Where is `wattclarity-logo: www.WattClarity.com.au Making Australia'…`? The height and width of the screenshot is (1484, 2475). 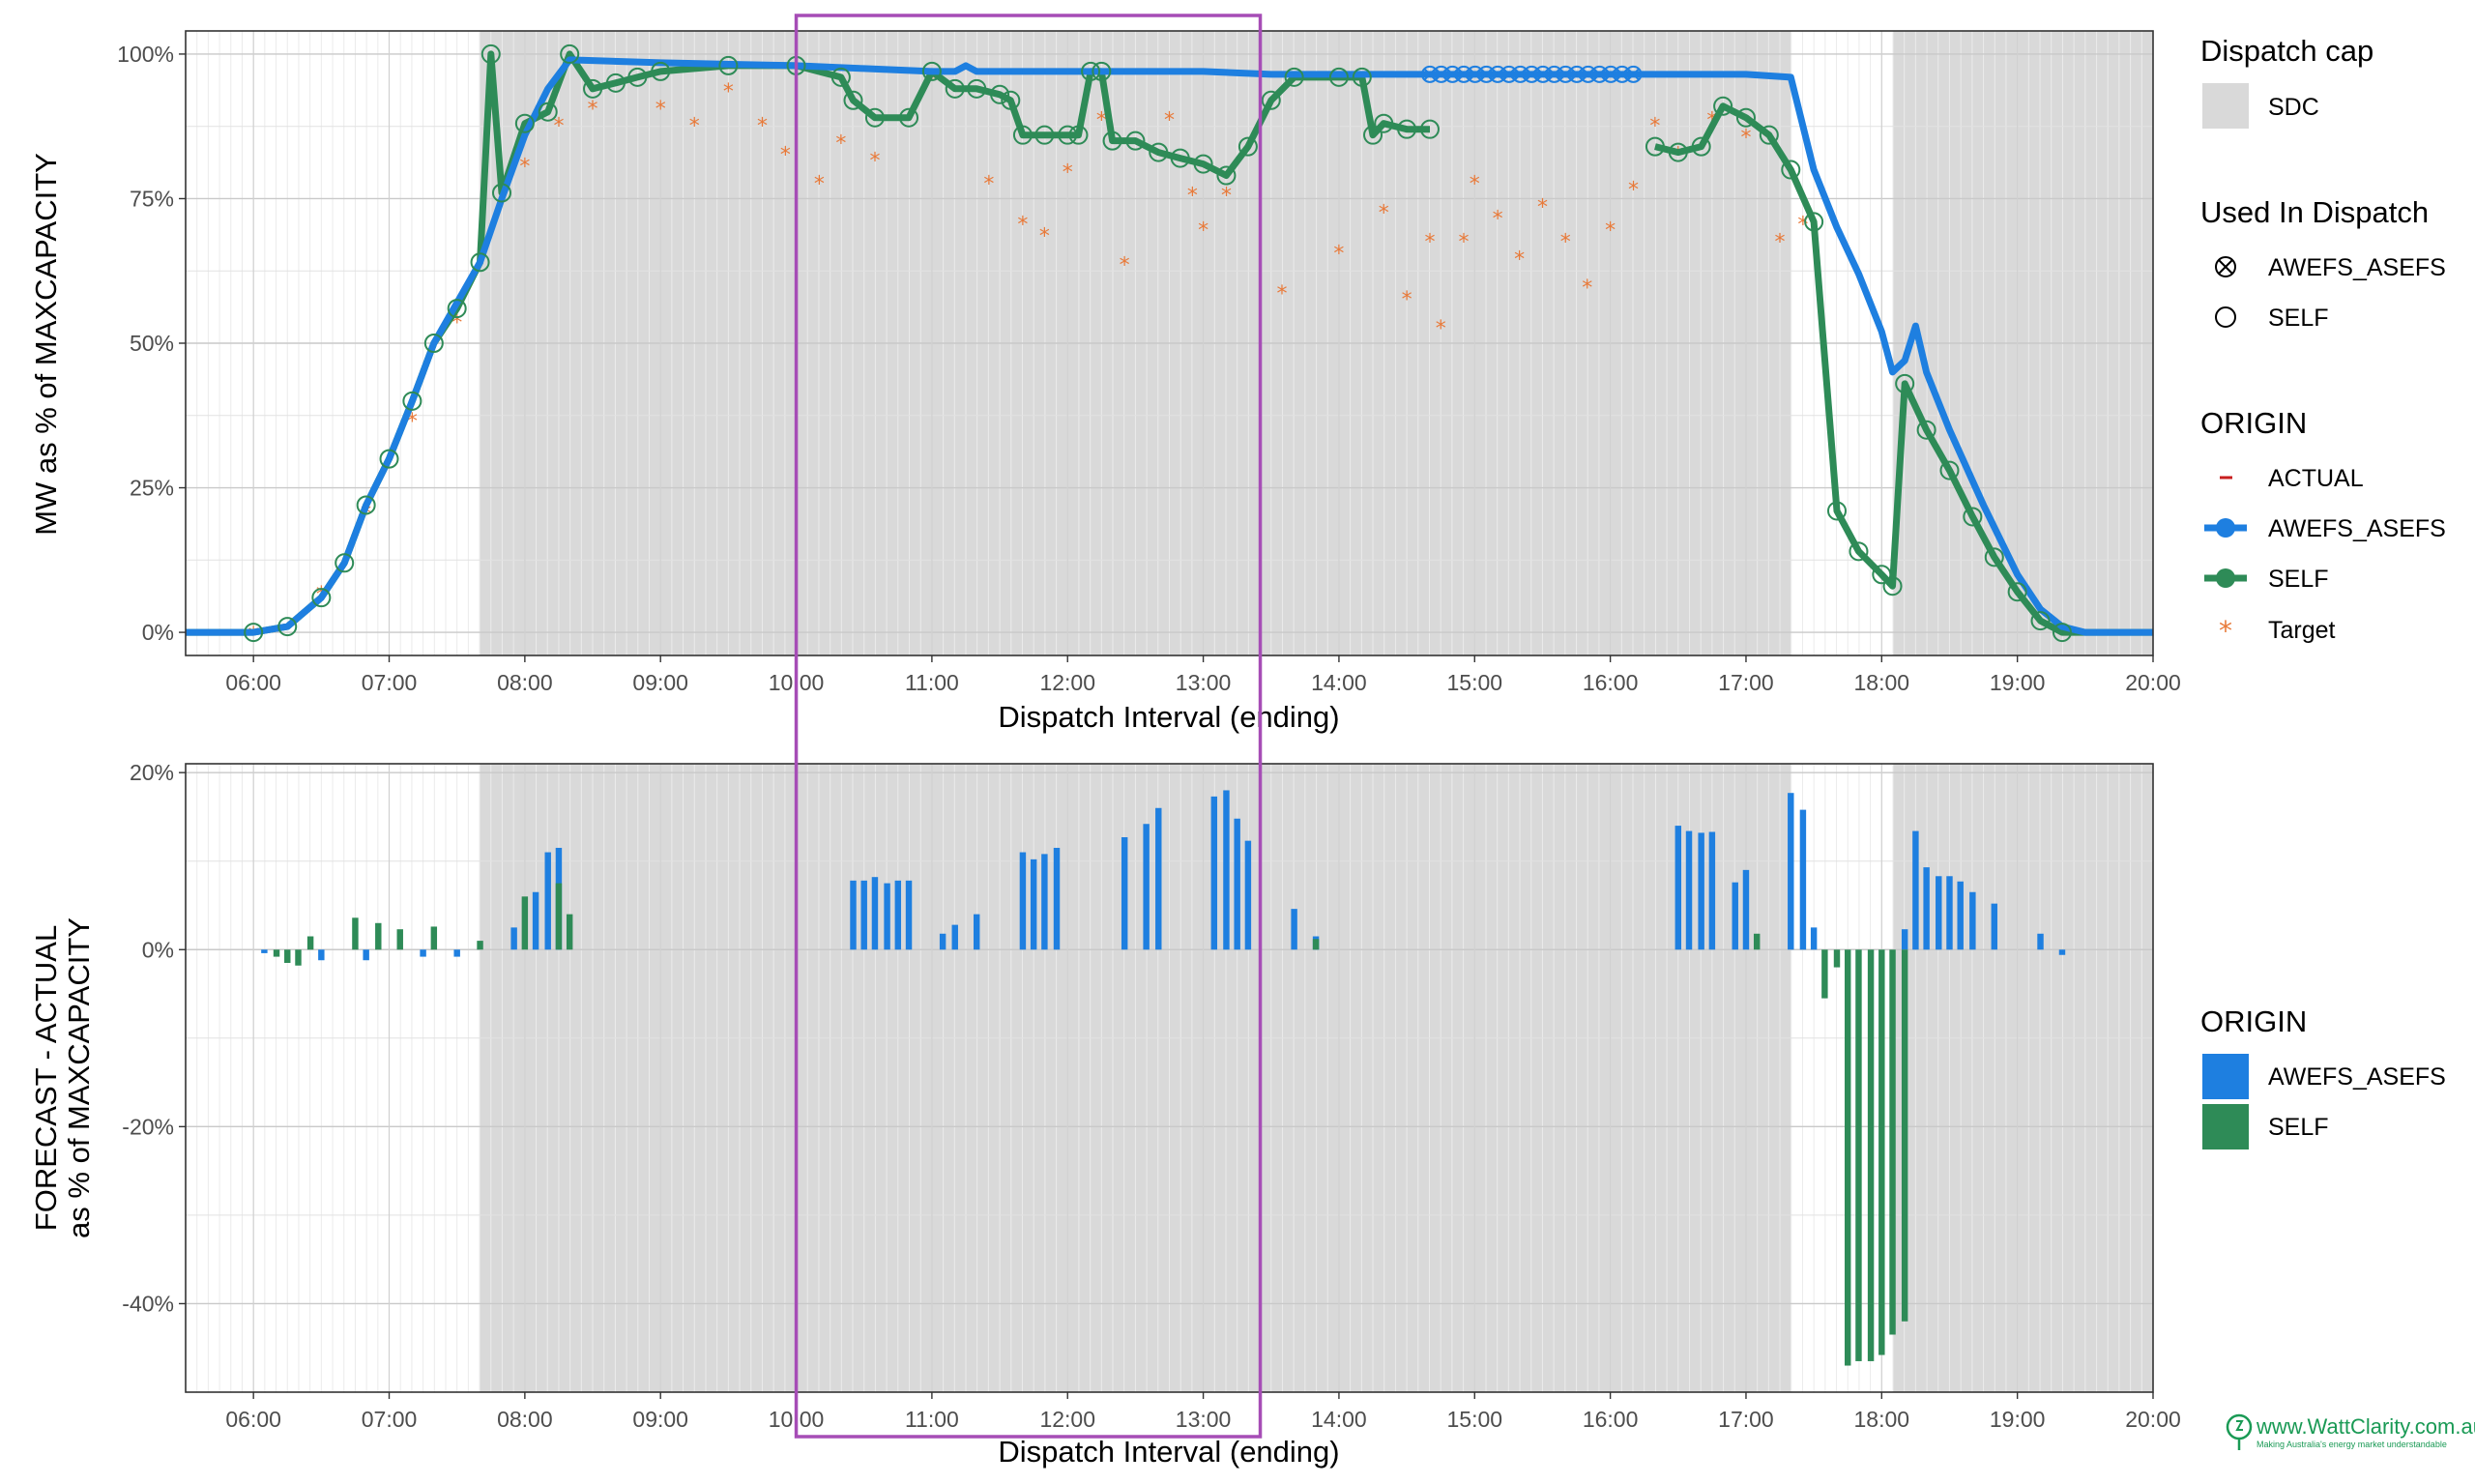 wattclarity-logo: www.WattClarity.com.au Making Australia'… is located at coordinates (2350, 1431).